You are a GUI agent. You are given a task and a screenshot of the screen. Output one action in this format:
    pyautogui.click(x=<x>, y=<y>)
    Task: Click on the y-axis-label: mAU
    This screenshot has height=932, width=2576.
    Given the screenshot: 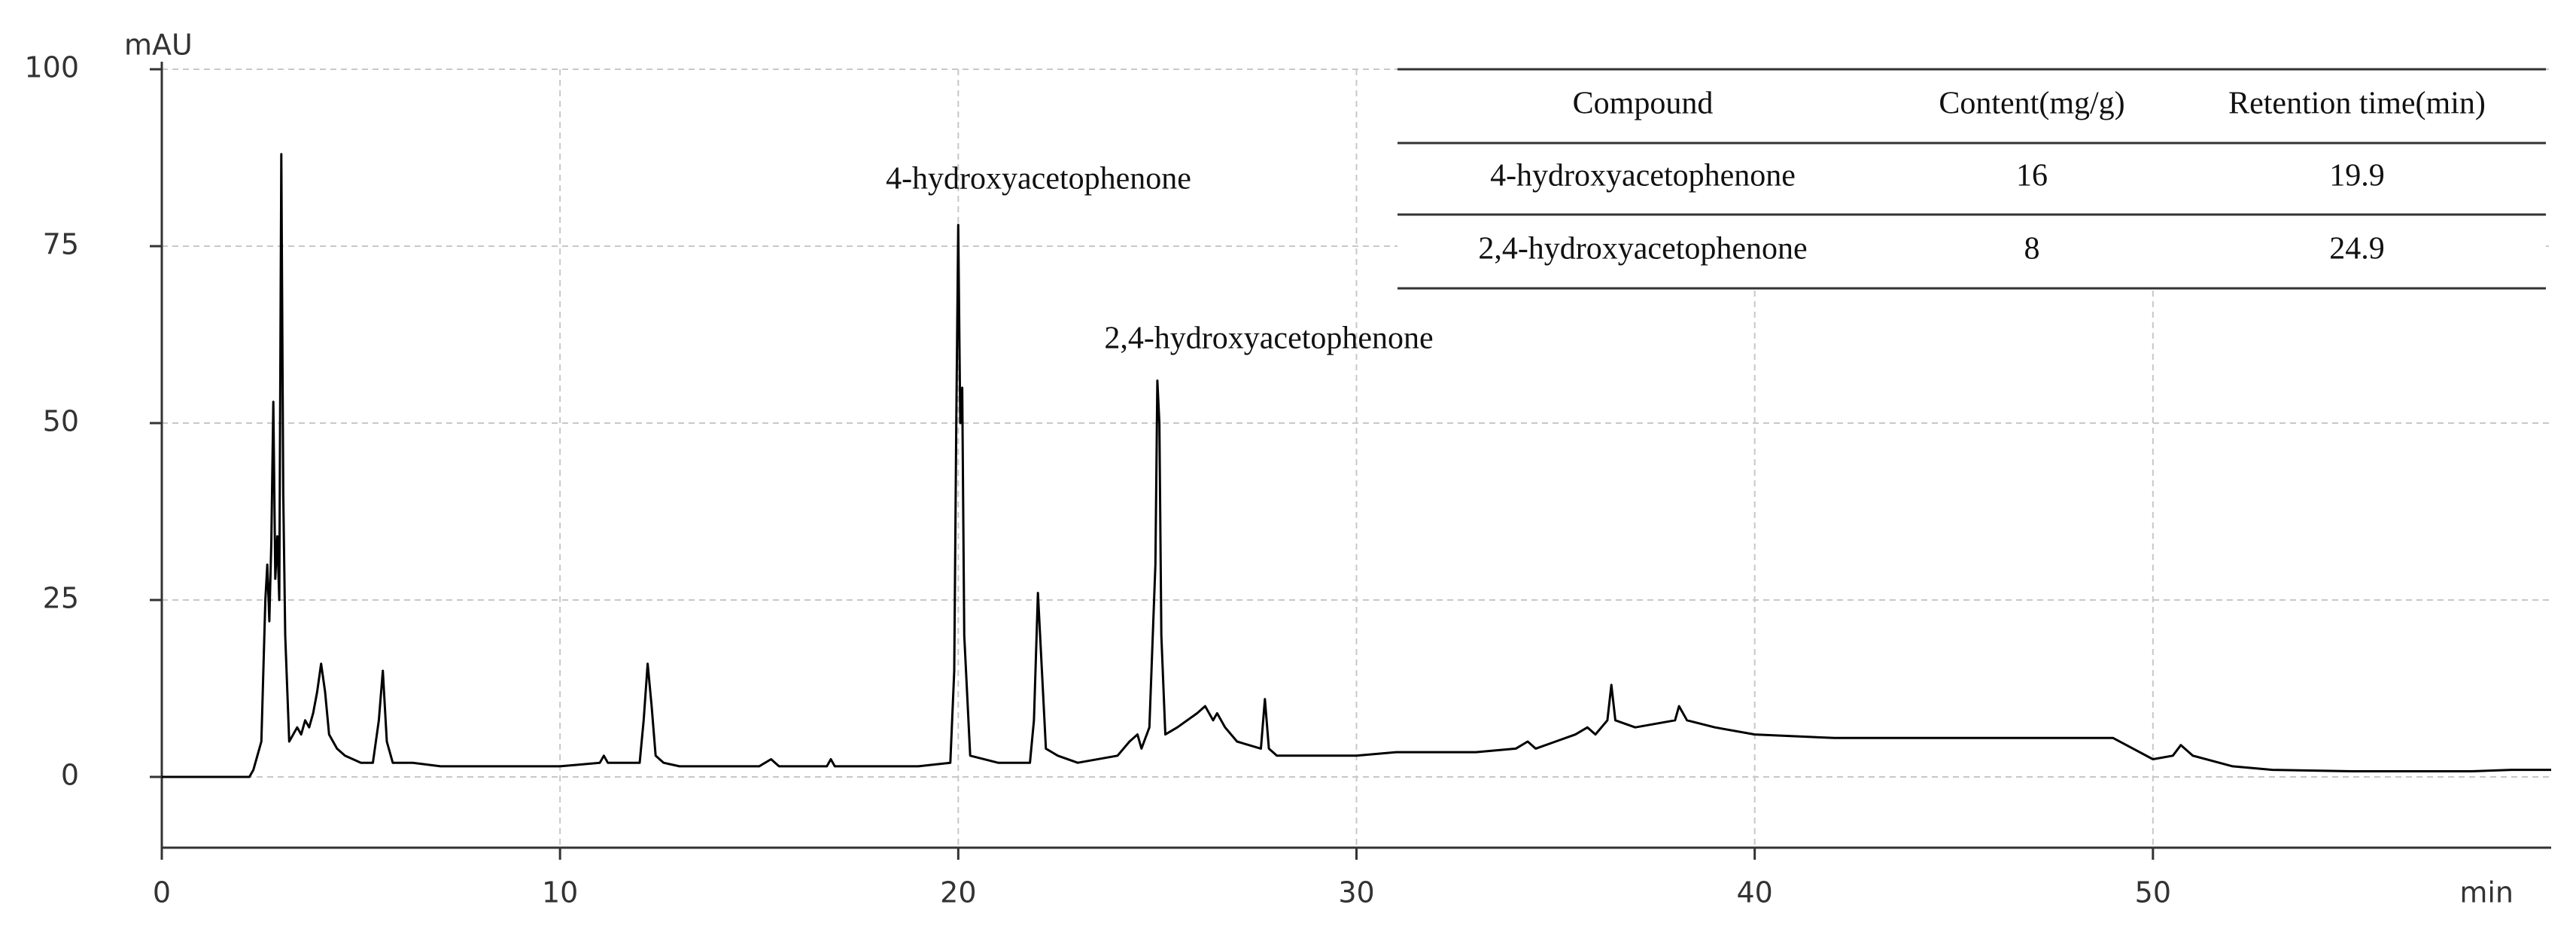 What is the action you would take?
    pyautogui.click(x=158, y=45)
    